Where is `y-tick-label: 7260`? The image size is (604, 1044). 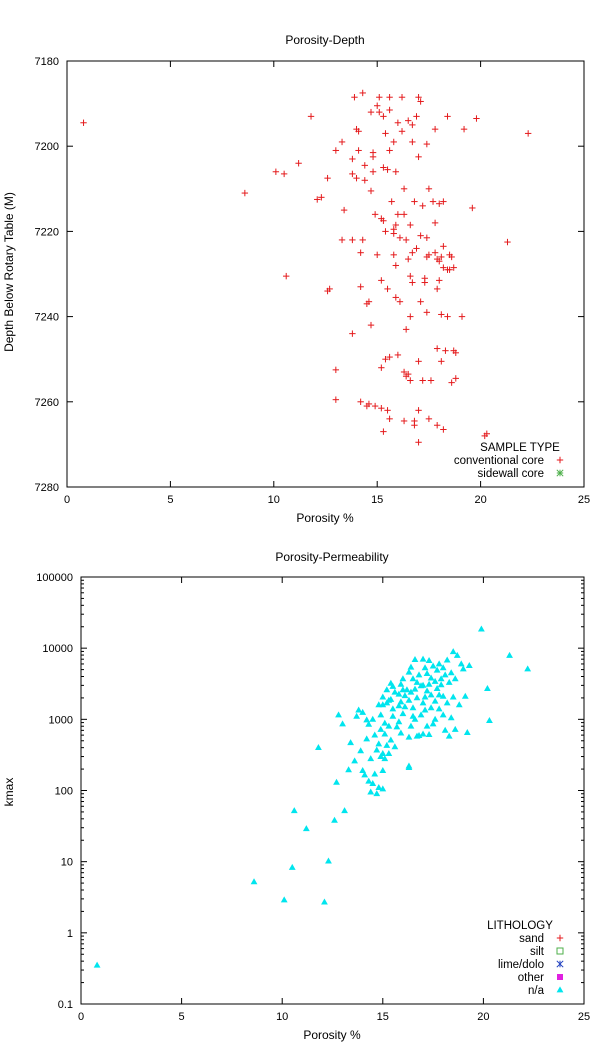 y-tick-label: 7260 is located at coordinates (47, 403).